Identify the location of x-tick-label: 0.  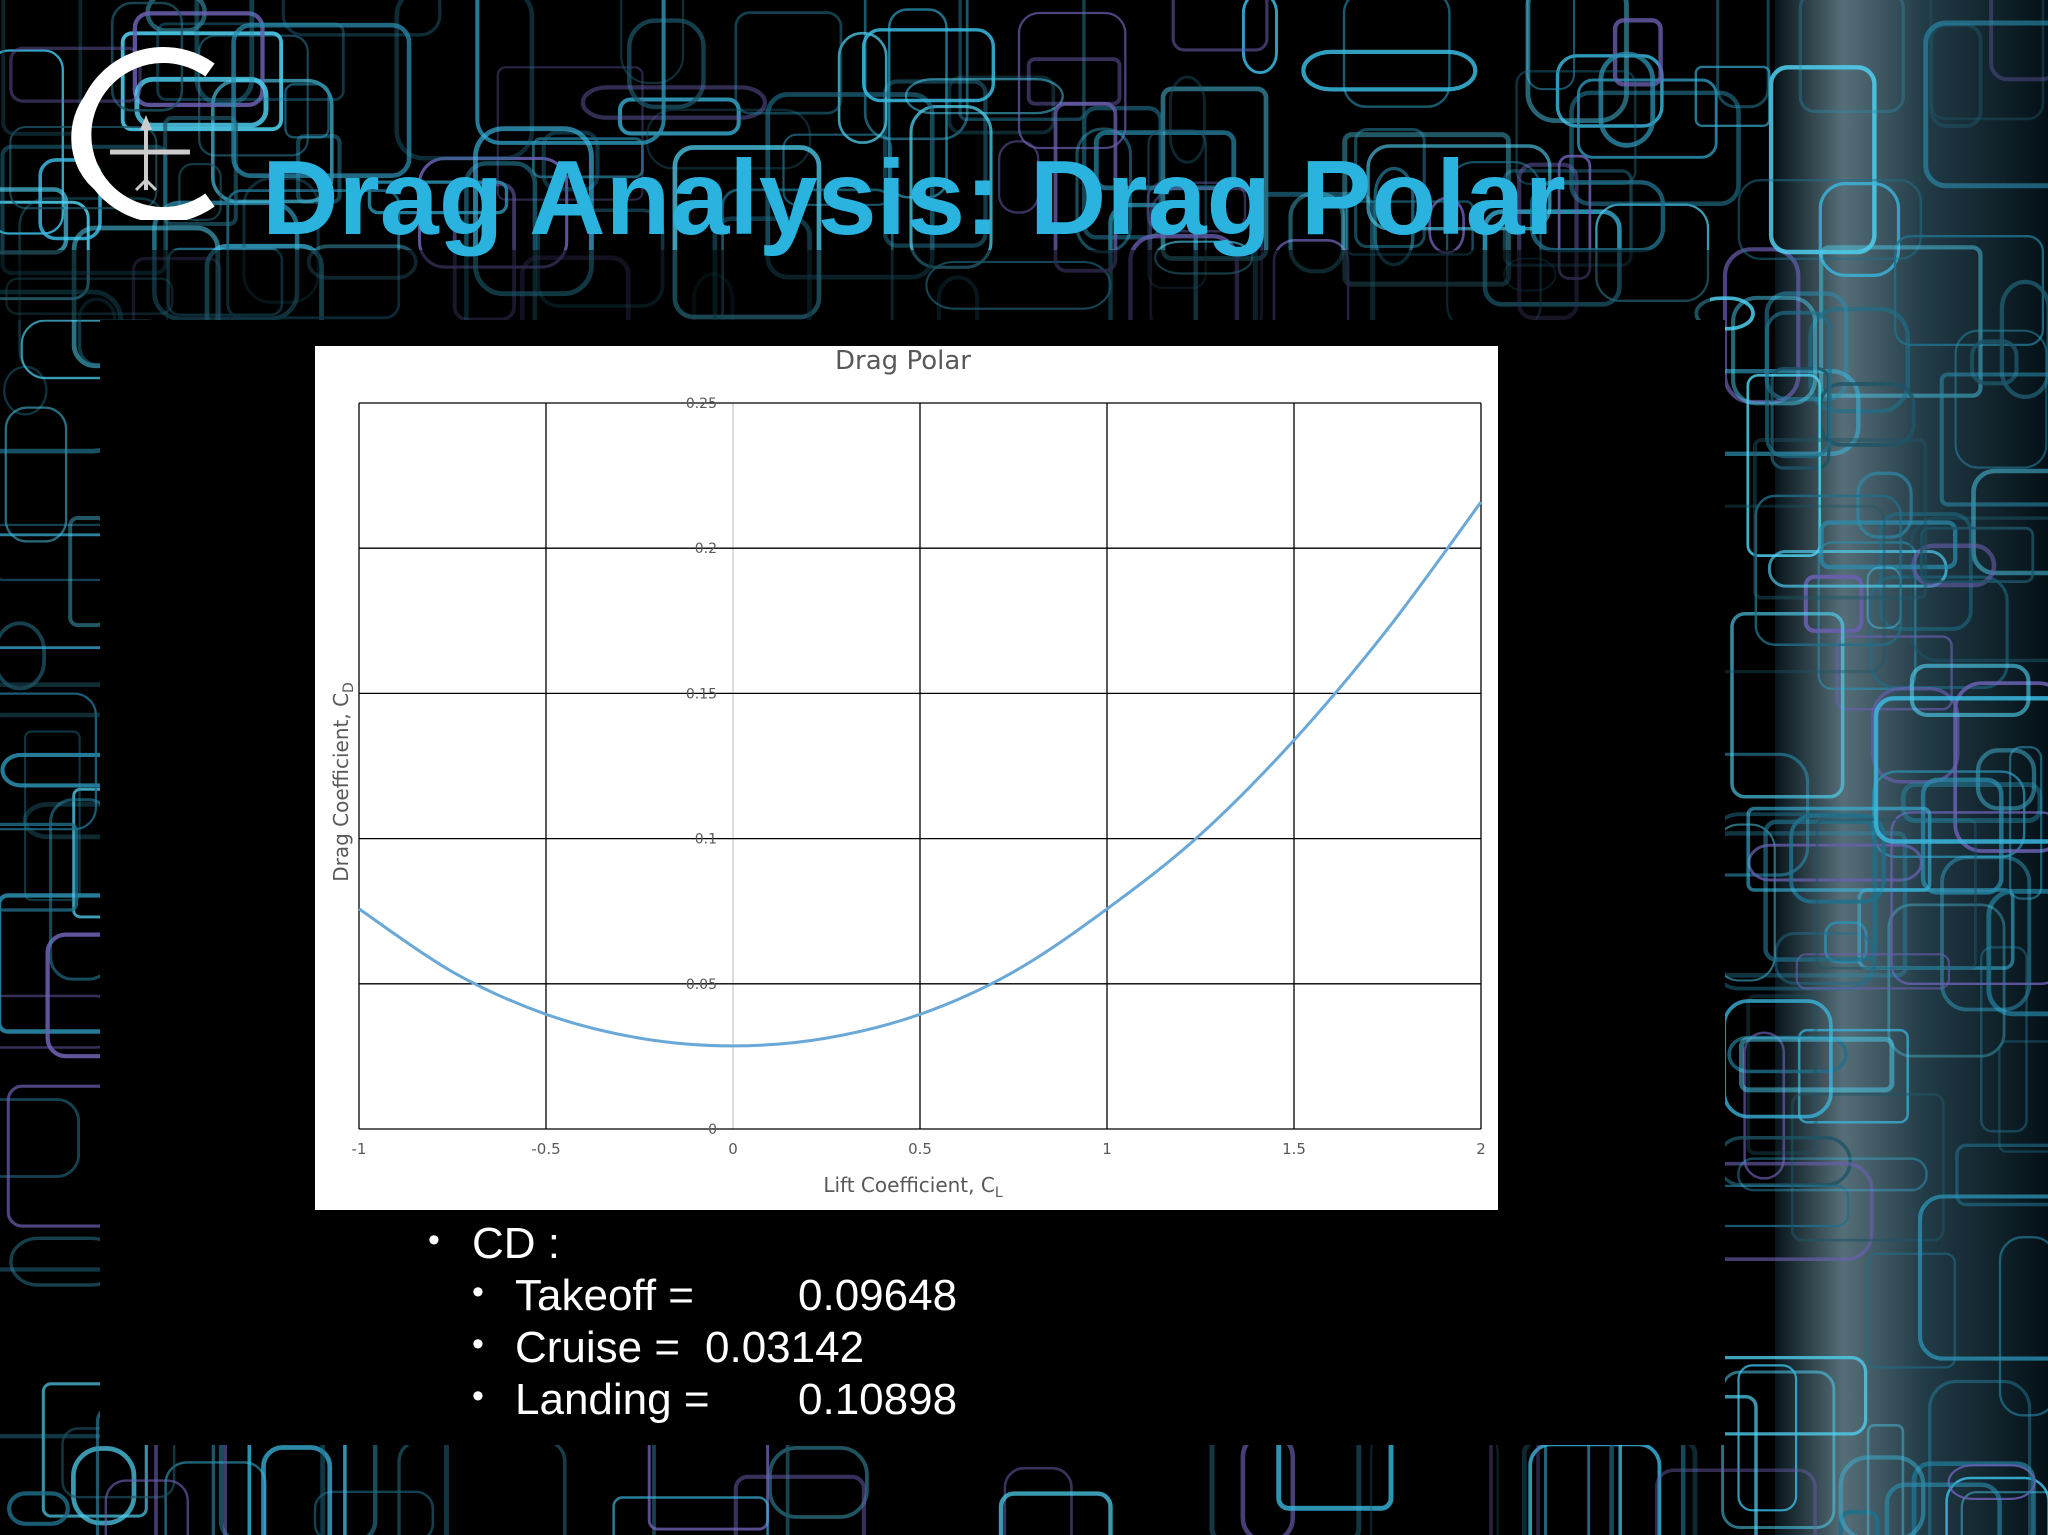
(733, 1149).